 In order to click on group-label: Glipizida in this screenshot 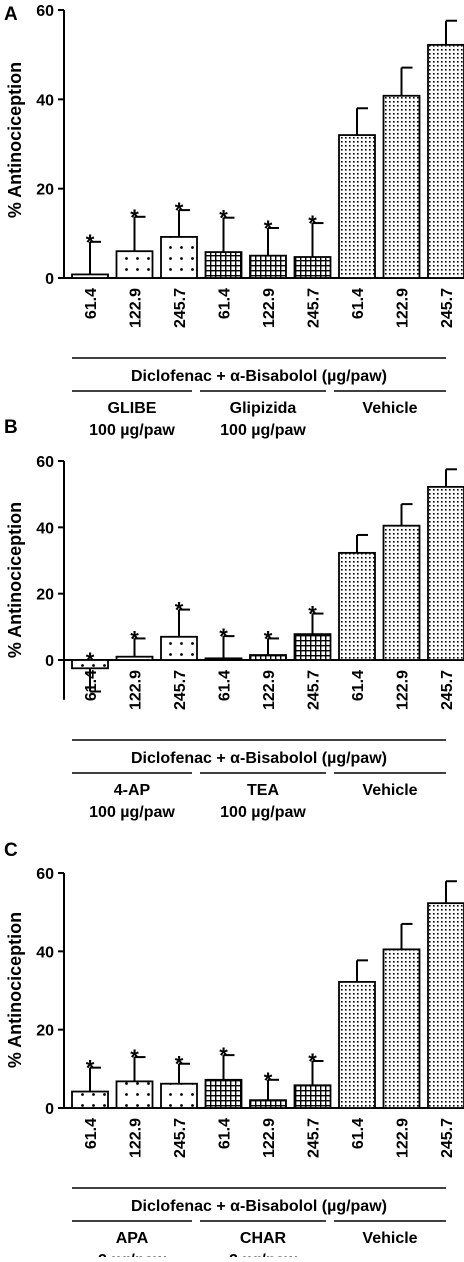, I will do `click(263, 408)`.